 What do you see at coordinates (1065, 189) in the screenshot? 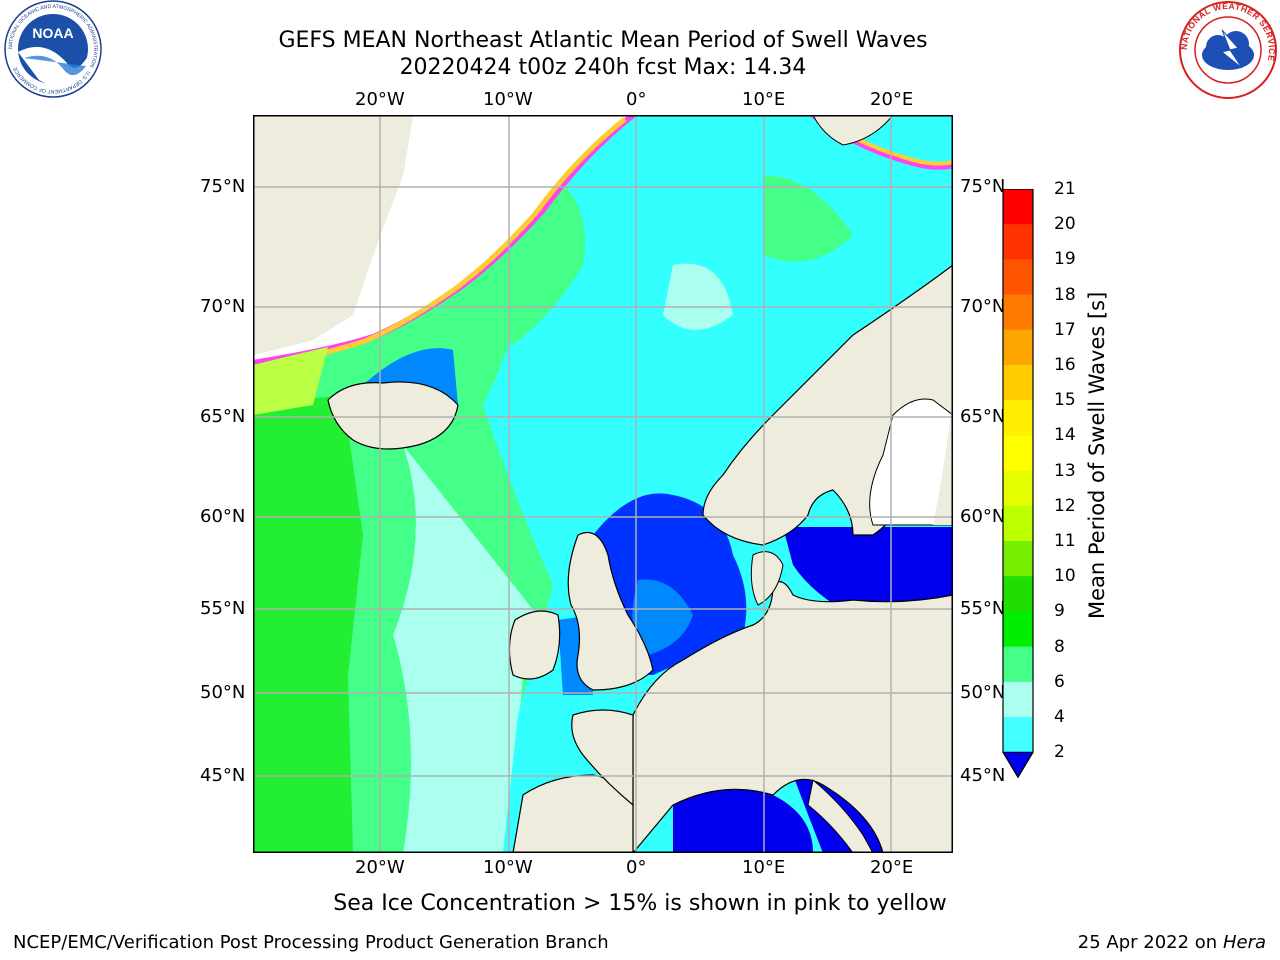
I see `colorbar-tick-label: 21` at bounding box center [1065, 189].